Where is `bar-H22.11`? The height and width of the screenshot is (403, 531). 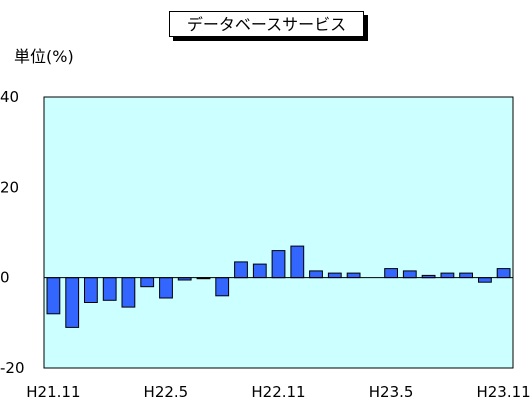 bar-H22.11 is located at coordinates (278, 264).